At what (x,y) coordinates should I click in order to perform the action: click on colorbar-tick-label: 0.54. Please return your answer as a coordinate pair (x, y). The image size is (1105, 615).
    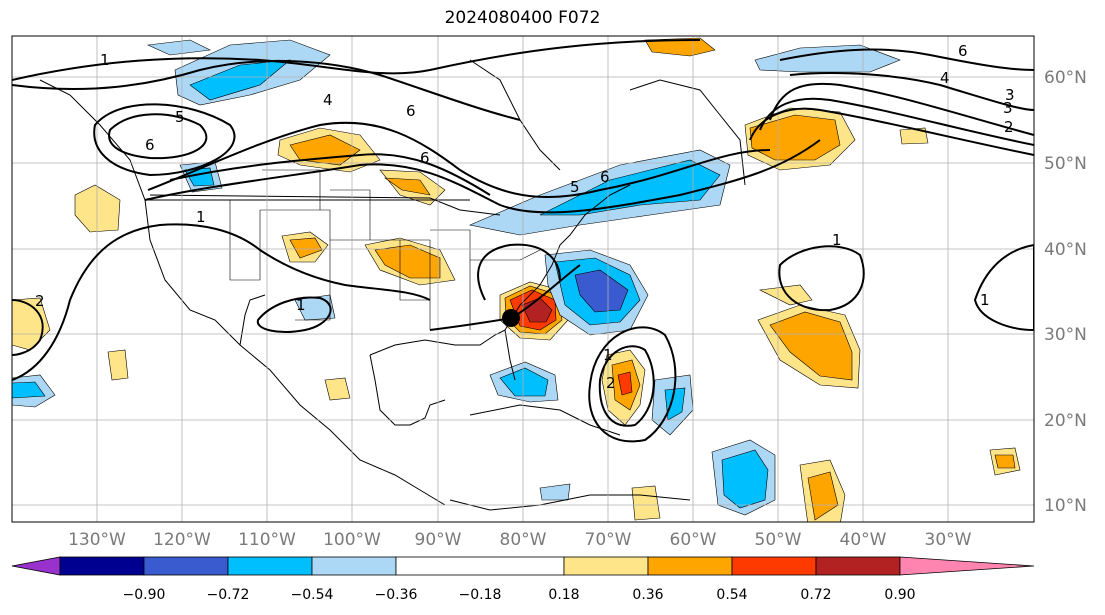
    Looking at the image, I should click on (731, 595).